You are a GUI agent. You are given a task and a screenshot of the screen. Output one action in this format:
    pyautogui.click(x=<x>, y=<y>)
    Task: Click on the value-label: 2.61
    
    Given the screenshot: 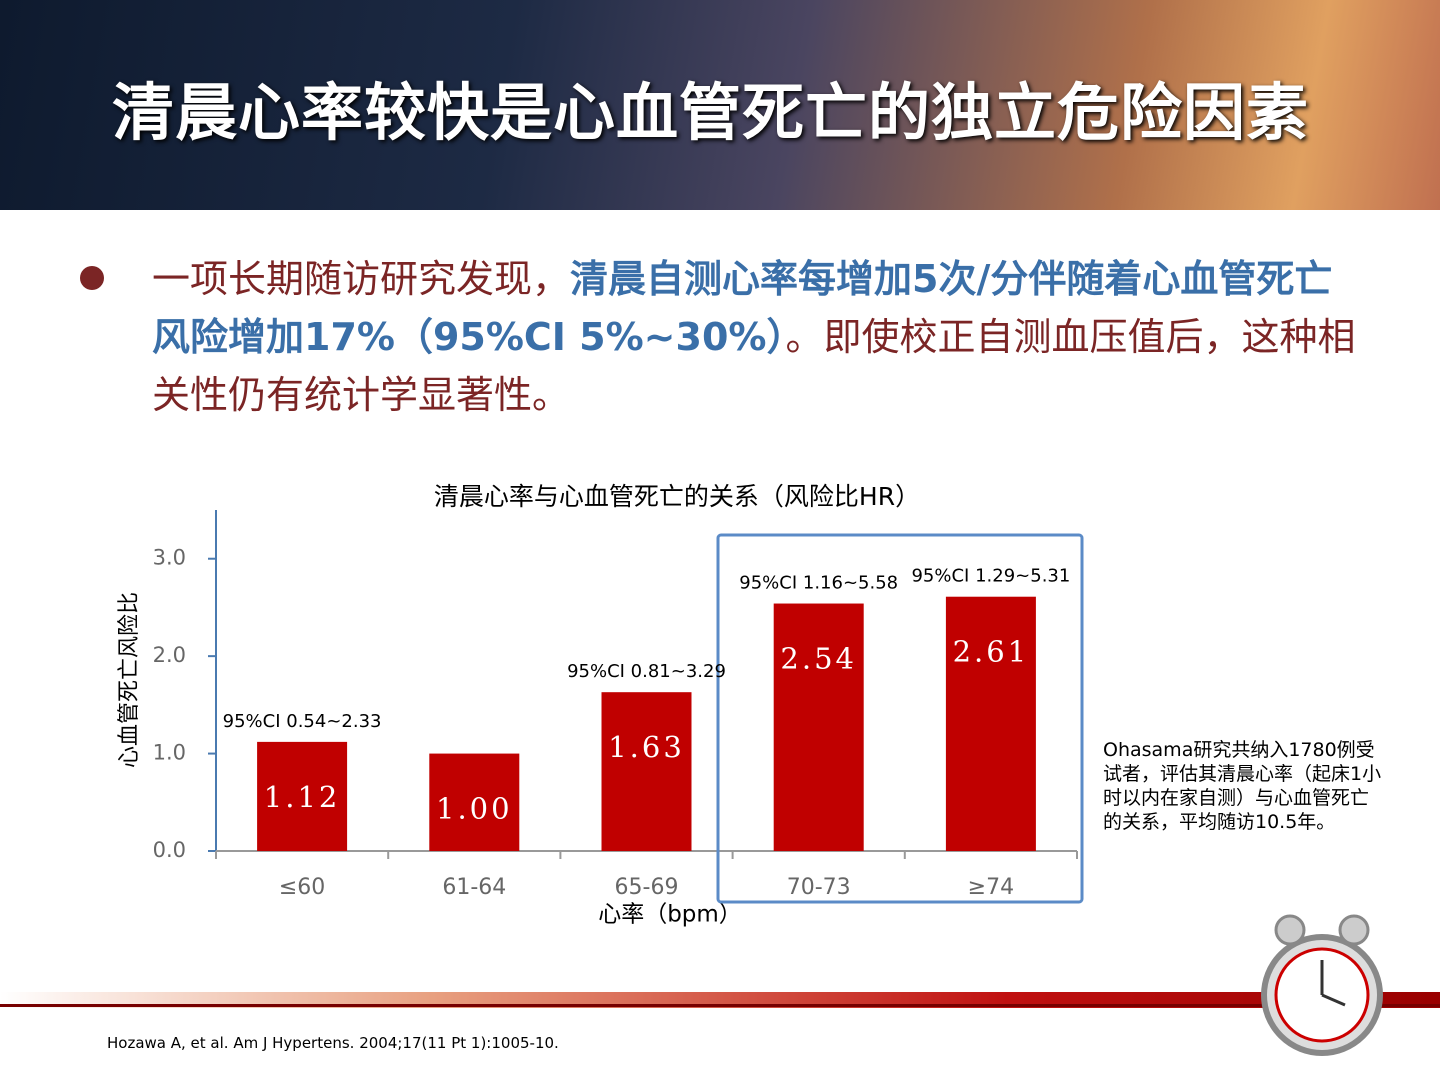 What is the action you would take?
    pyautogui.click(x=991, y=652)
    